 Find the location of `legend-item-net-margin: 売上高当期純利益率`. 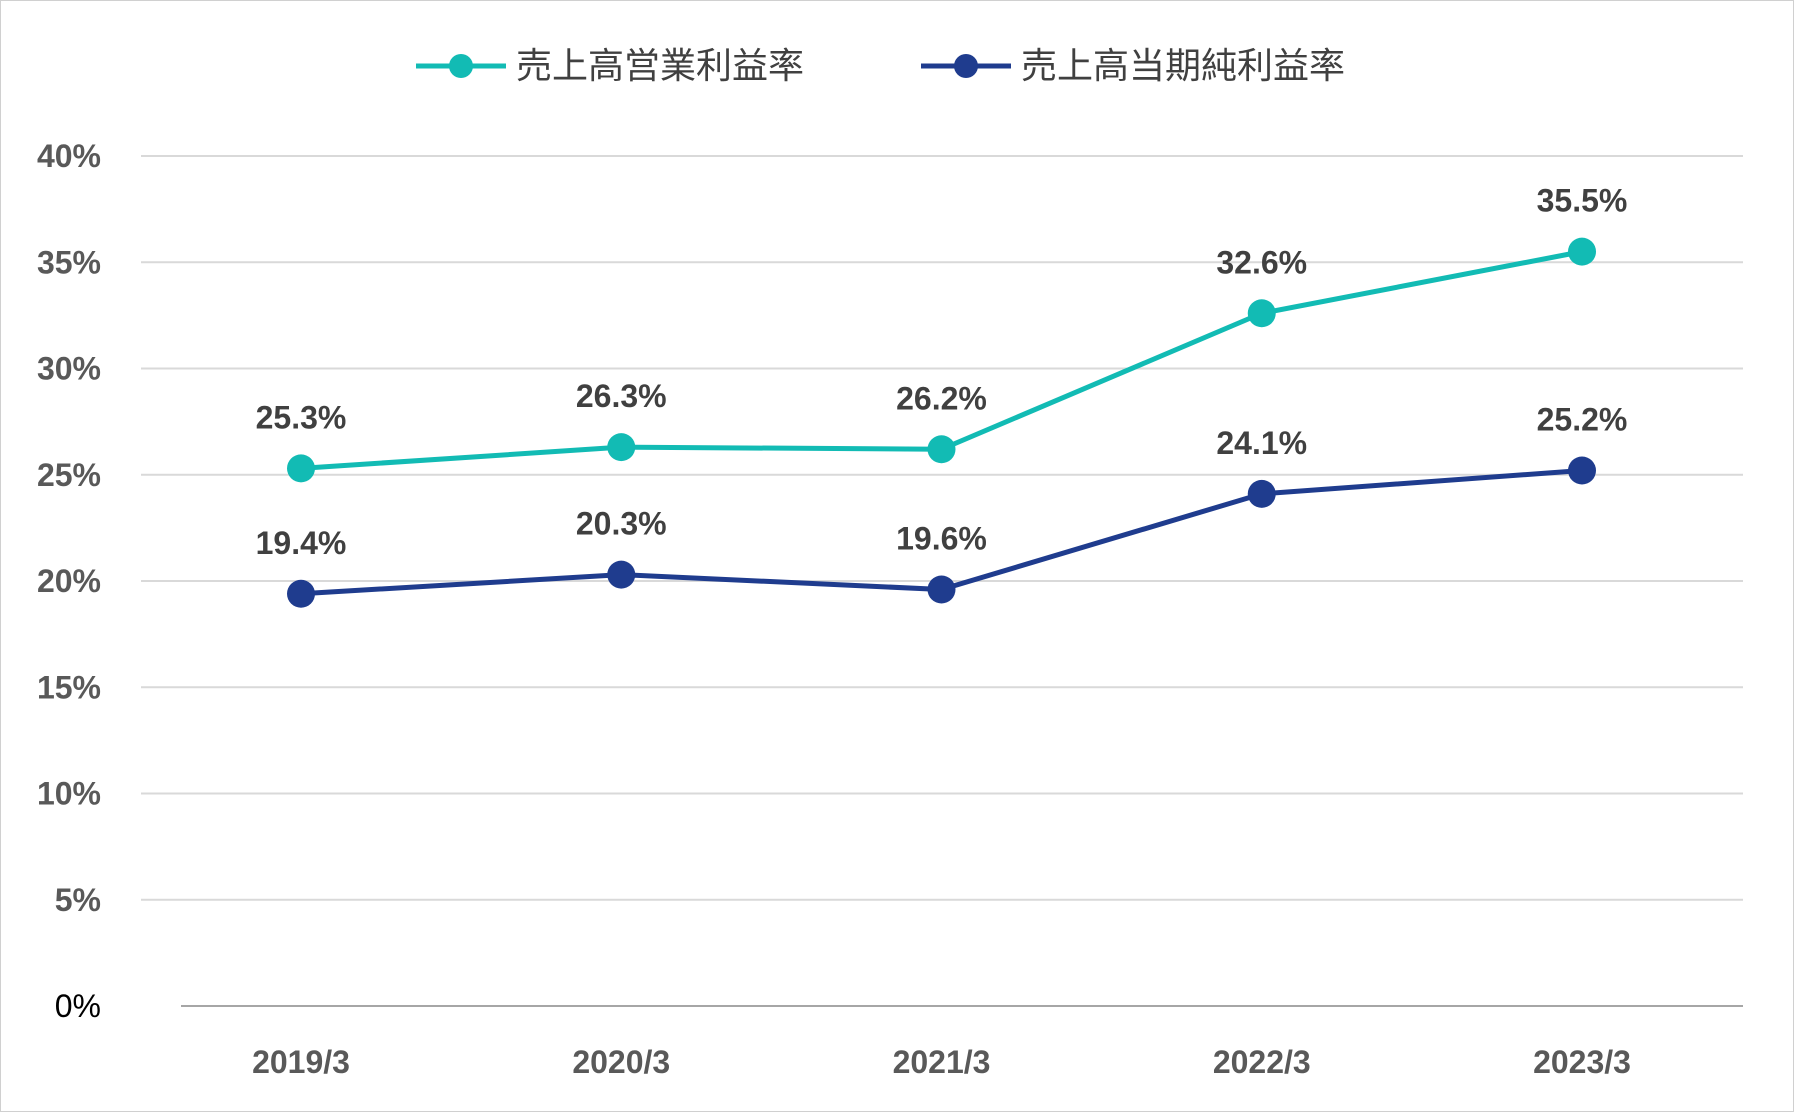

legend-item-net-margin: 売上高当期純利益率 is located at coordinates (1133, 65).